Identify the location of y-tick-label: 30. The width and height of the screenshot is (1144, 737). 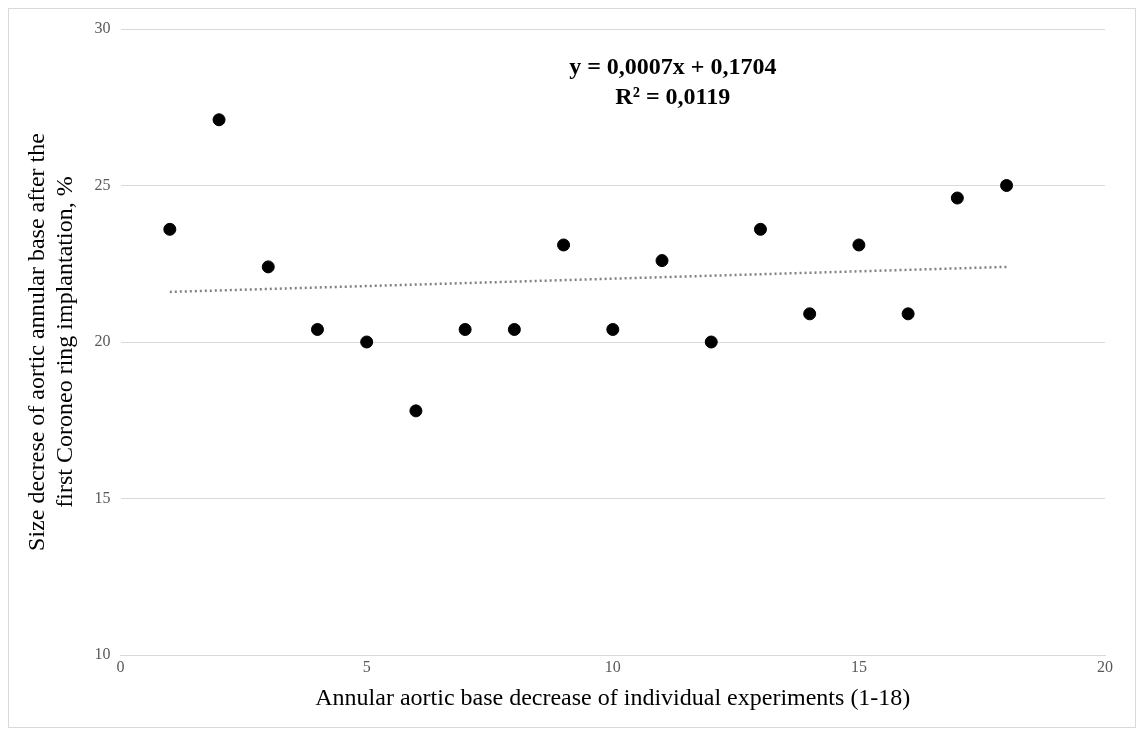
(102, 28).